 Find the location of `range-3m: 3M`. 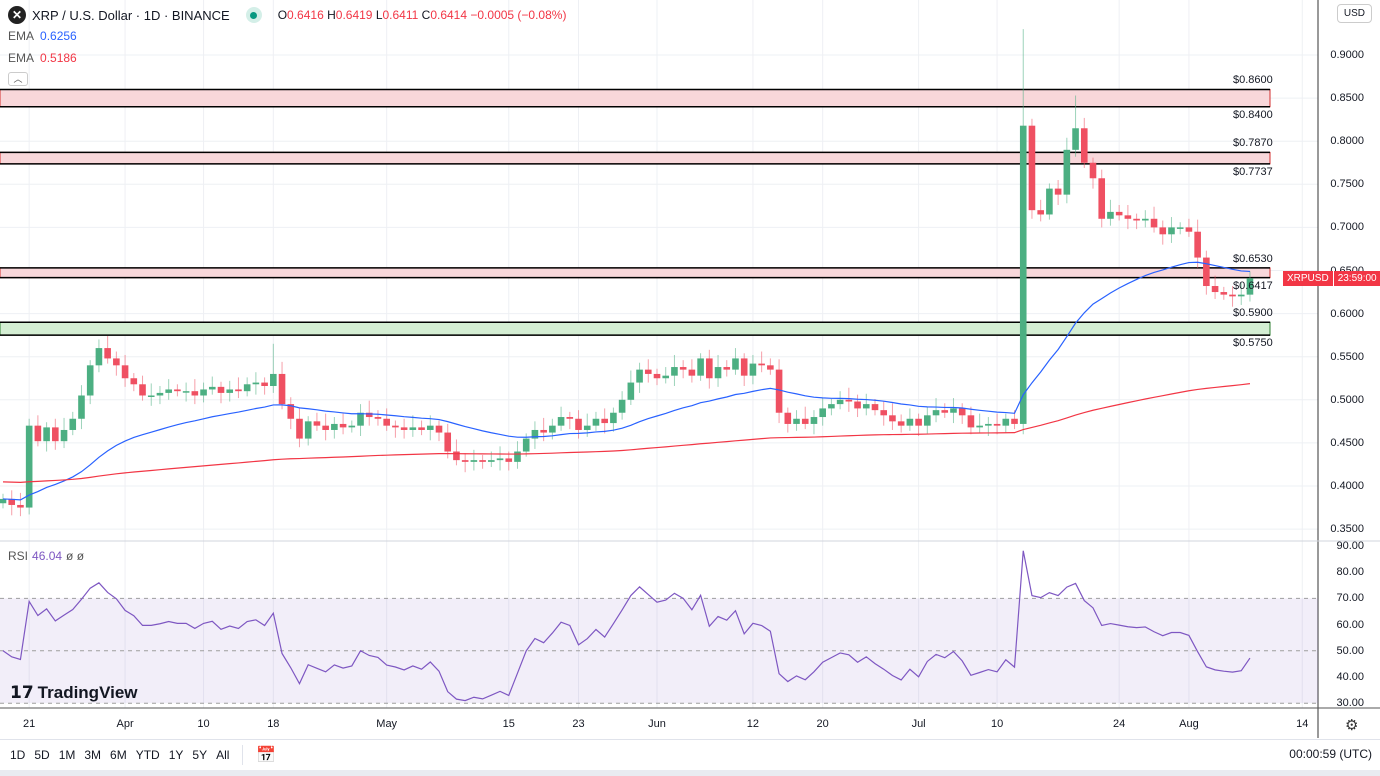

range-3m: 3M is located at coordinates (93, 754).